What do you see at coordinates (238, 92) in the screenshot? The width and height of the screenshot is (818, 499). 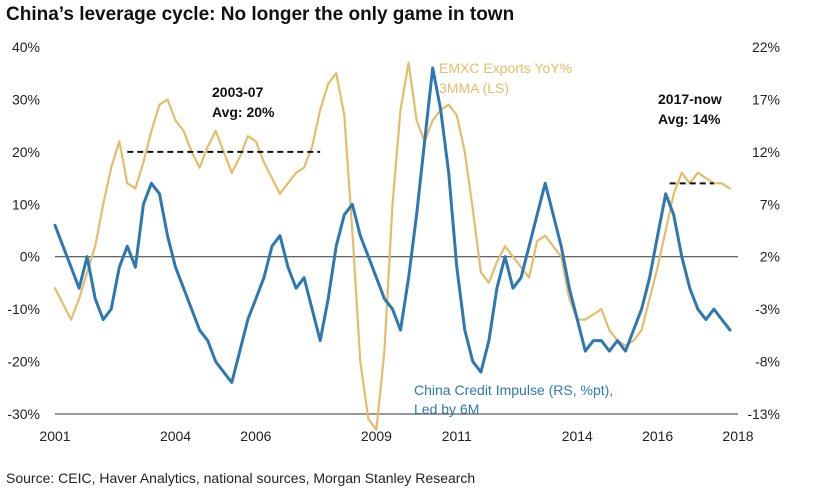 I see `annotation-2003-07-period: 2003-07` at bounding box center [238, 92].